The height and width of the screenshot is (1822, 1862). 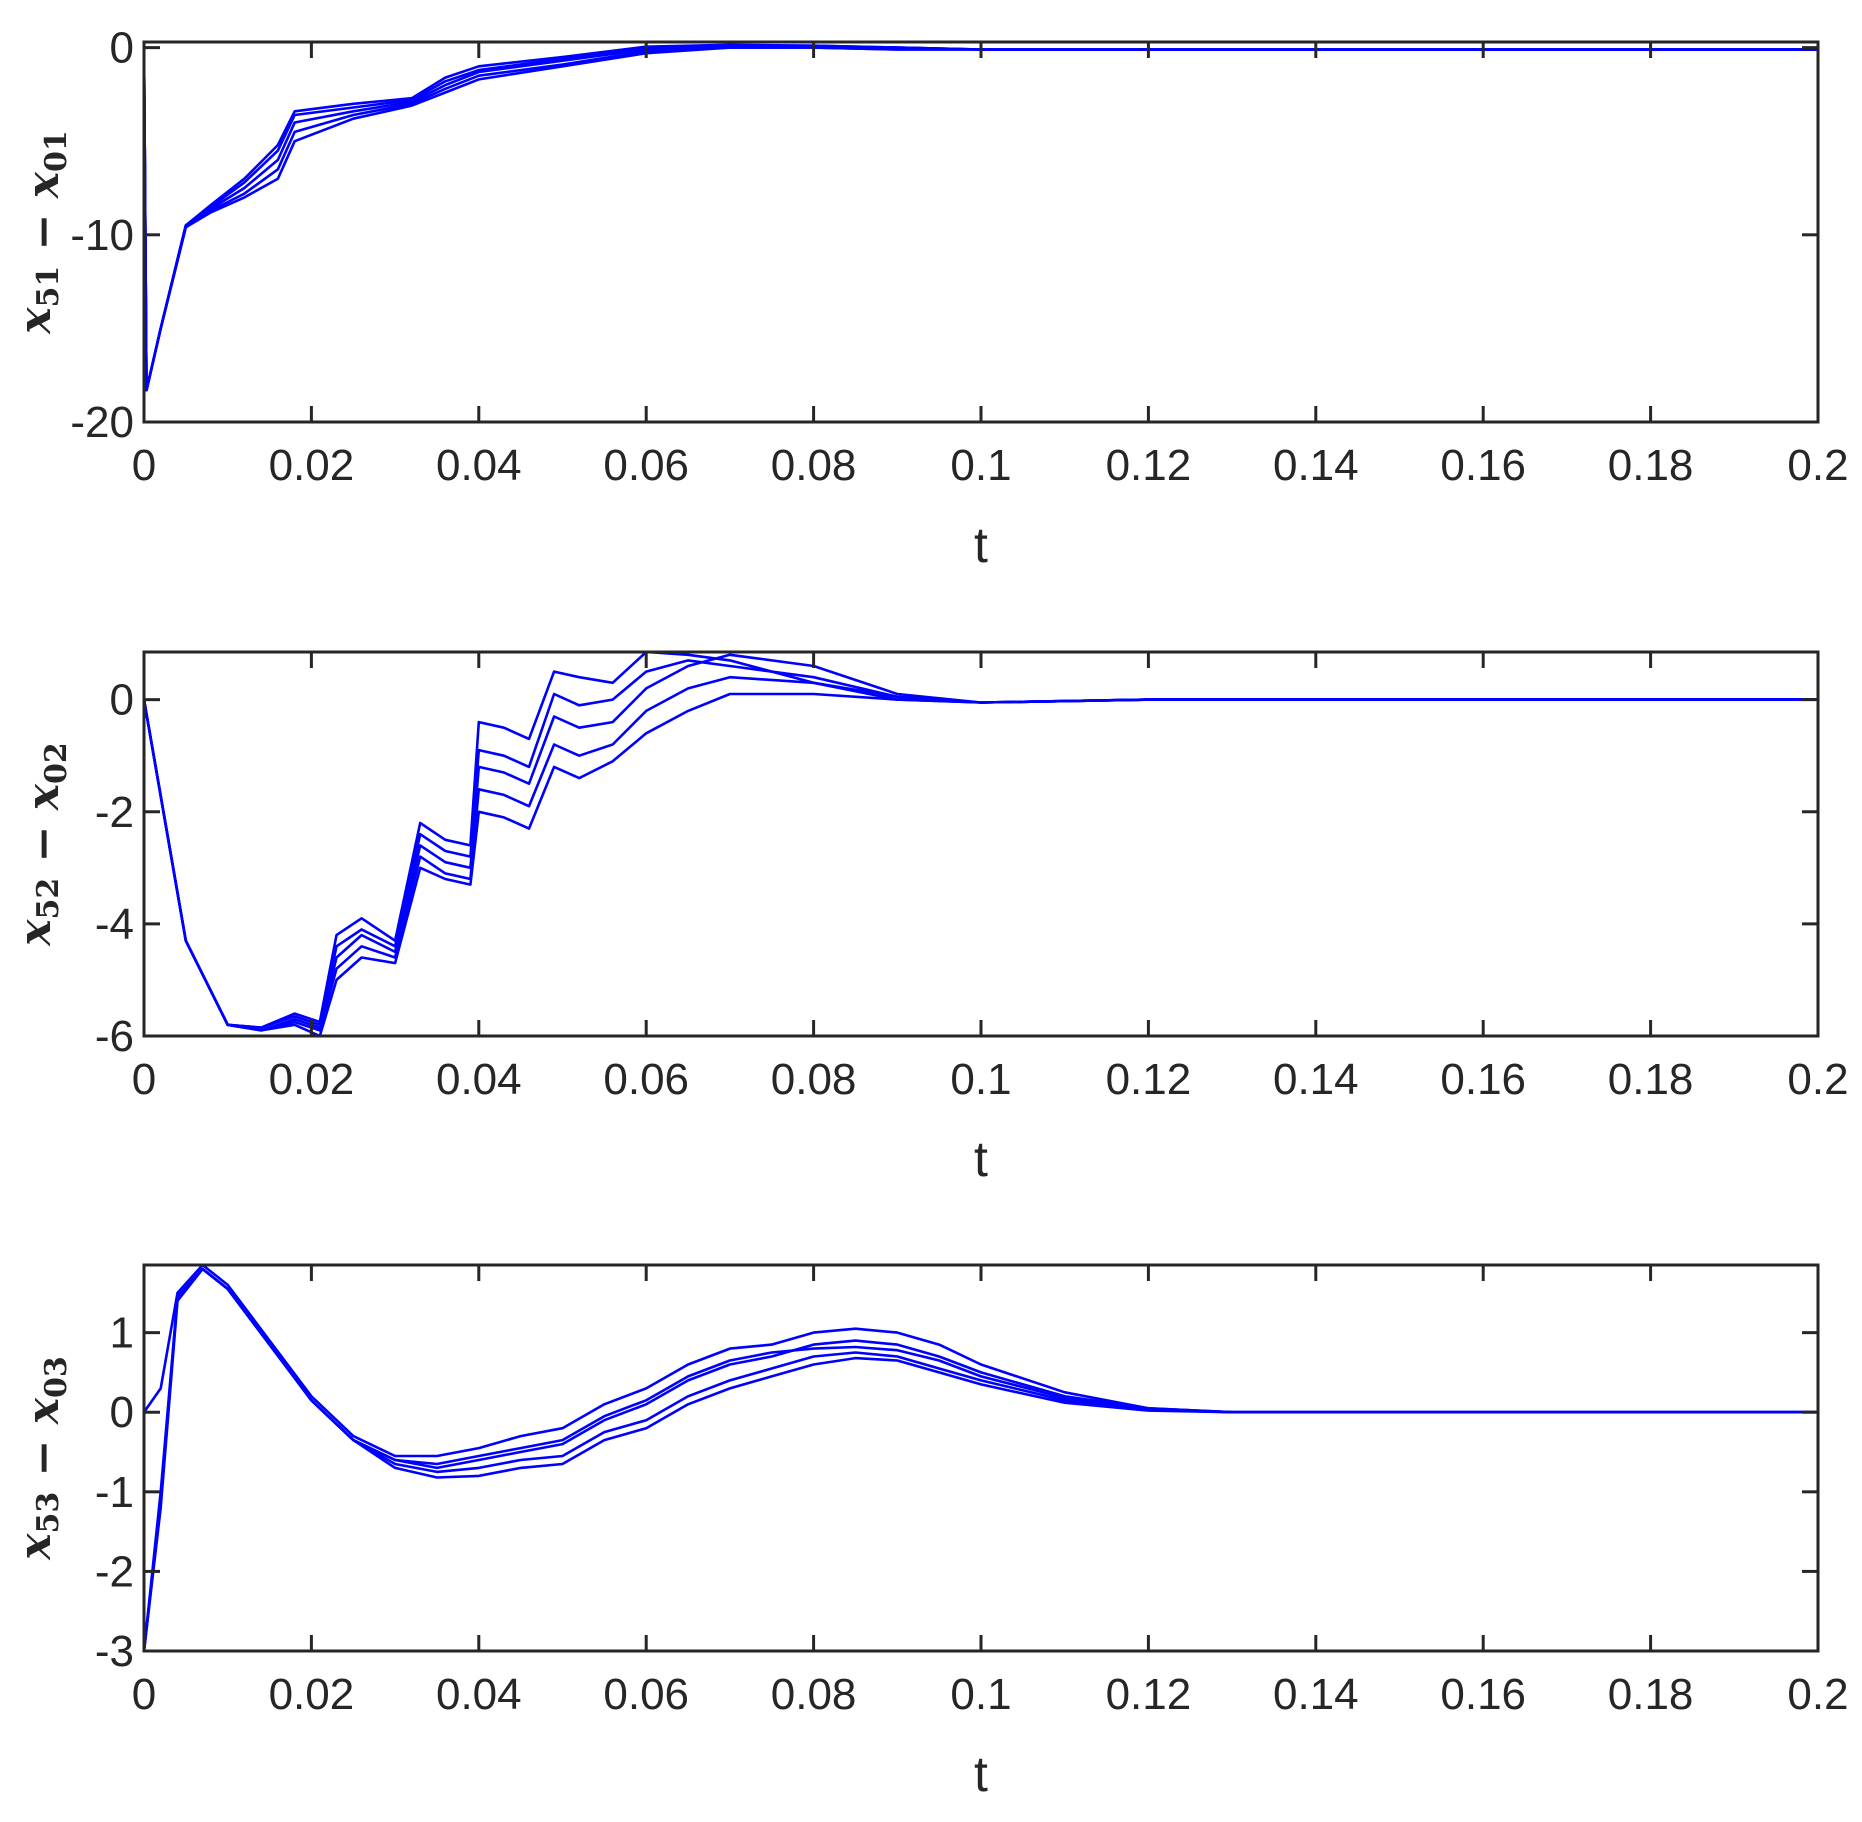 I want to click on y-tick-label: -1, so click(x=114, y=1492).